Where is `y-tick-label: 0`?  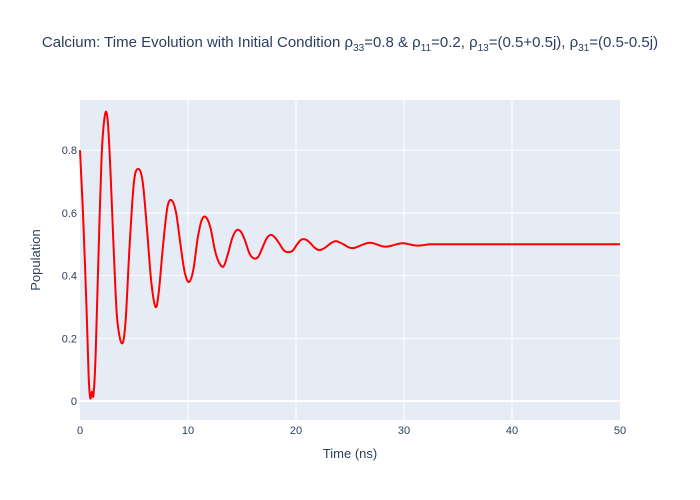
y-tick-label: 0 is located at coordinates (74, 402).